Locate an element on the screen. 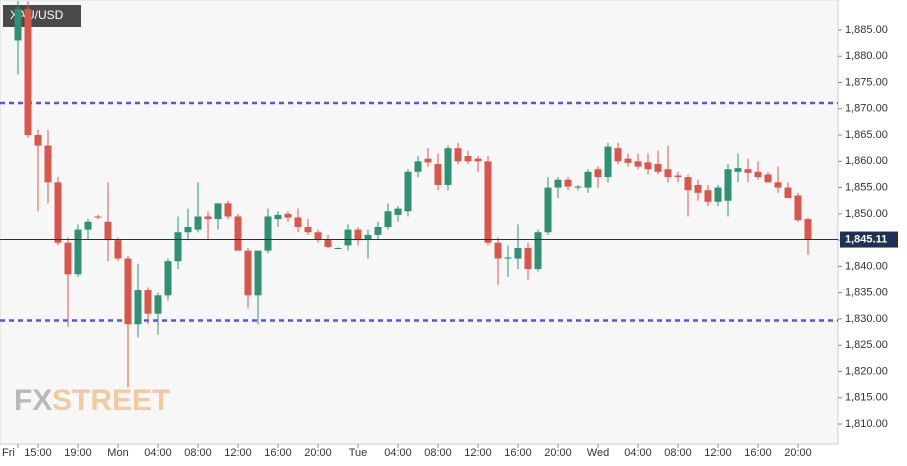 The image size is (907, 466). x-tick-label: Tue is located at coordinates (358, 453).